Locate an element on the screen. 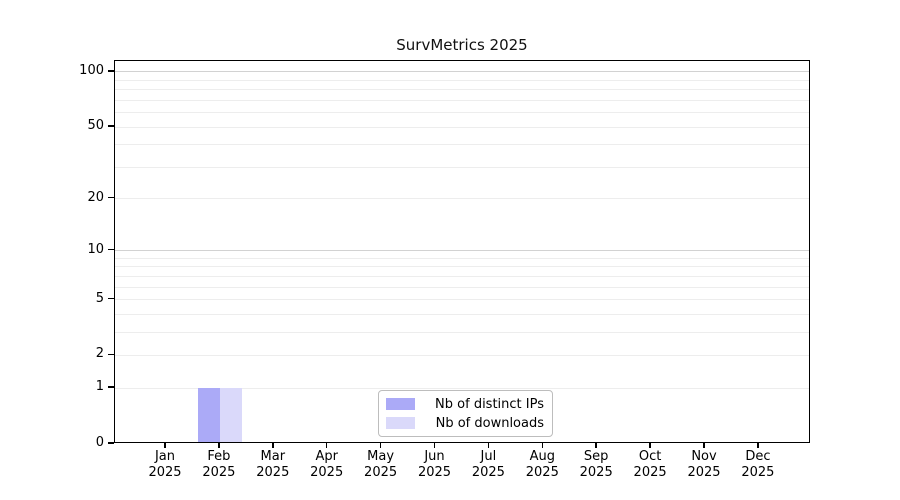  x-tick-label-may: May 2025 is located at coordinates (381, 464).